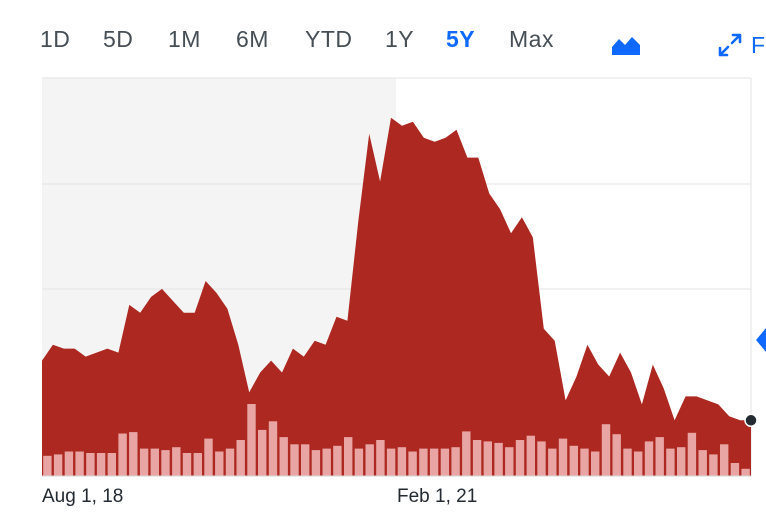 The width and height of the screenshot is (766, 516). What do you see at coordinates (252, 39) in the screenshot?
I see `range-button-6m: 6M` at bounding box center [252, 39].